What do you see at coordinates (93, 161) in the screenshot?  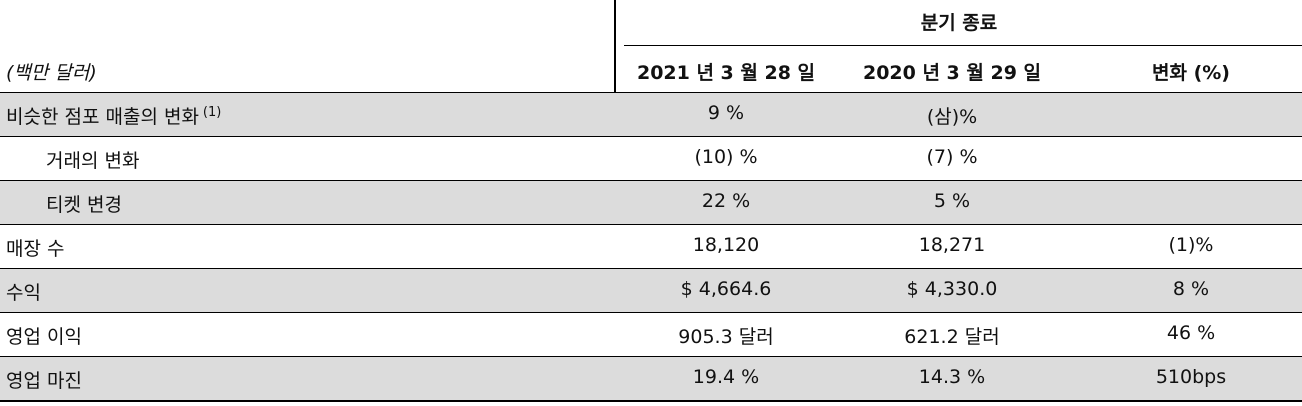 I see `row-label: 거래의 변화` at bounding box center [93, 161].